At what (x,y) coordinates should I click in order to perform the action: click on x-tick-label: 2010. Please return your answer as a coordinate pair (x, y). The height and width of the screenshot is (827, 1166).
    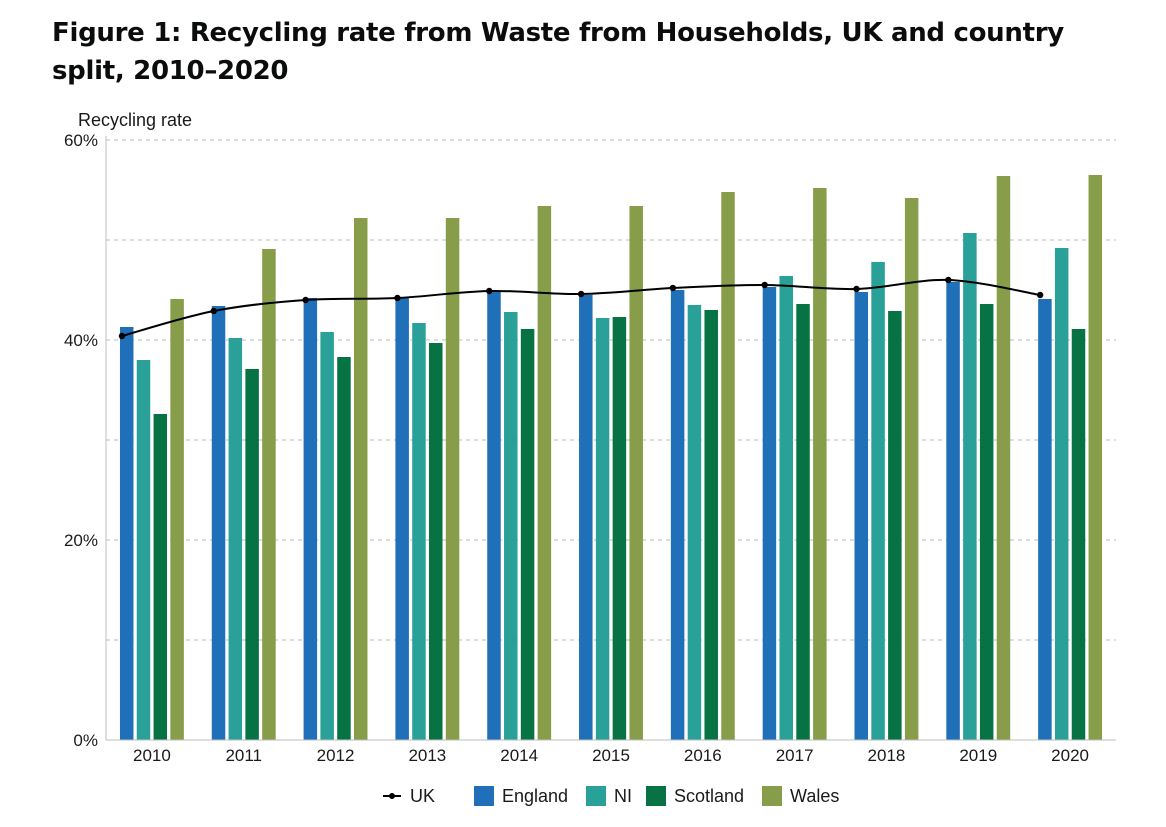
    Looking at the image, I should click on (152, 755).